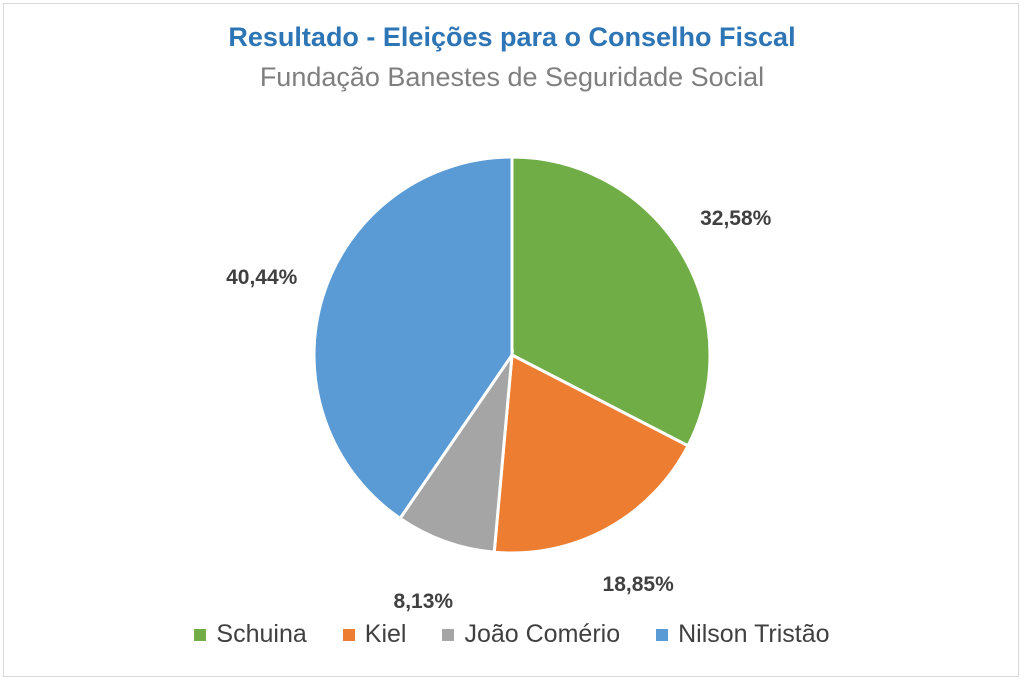 The image size is (1024, 682). Describe the element at coordinates (662, 634) in the screenshot. I see `legend-swatch-nilson-tristao` at that location.